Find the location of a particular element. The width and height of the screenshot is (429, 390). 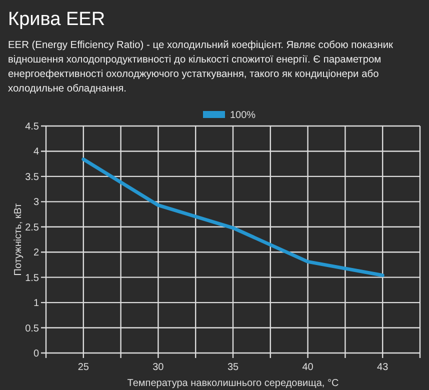

y-tick-label: 3.5 is located at coordinates (32, 177).